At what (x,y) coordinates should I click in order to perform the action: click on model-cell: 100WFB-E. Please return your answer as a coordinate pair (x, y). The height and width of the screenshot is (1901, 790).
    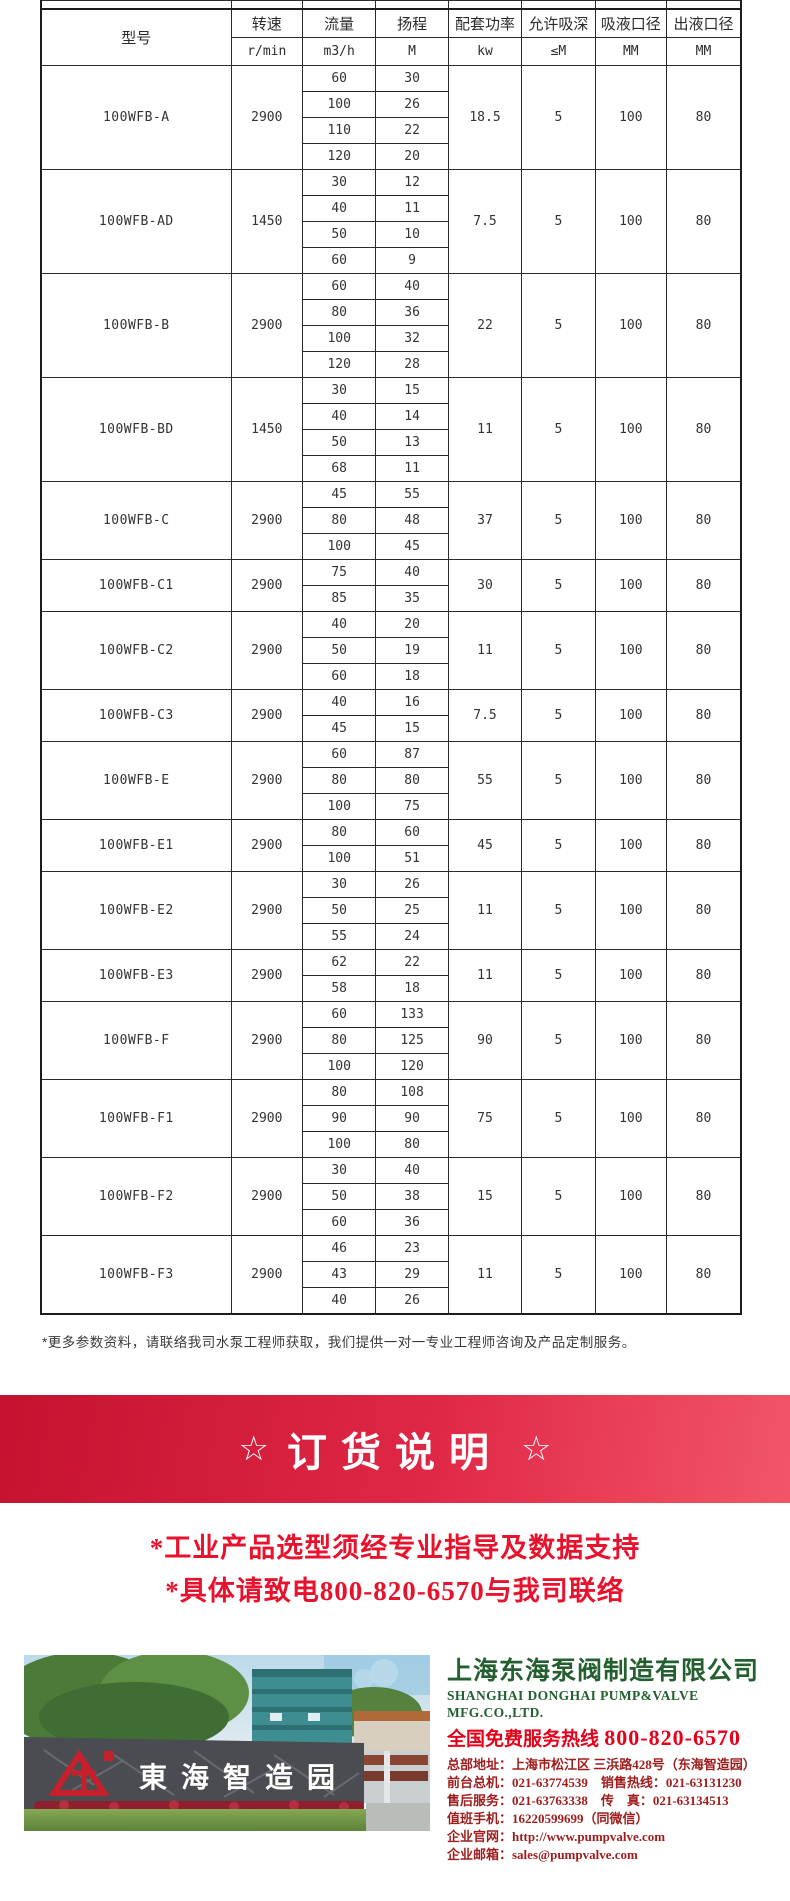
    Looking at the image, I should click on (136, 780).